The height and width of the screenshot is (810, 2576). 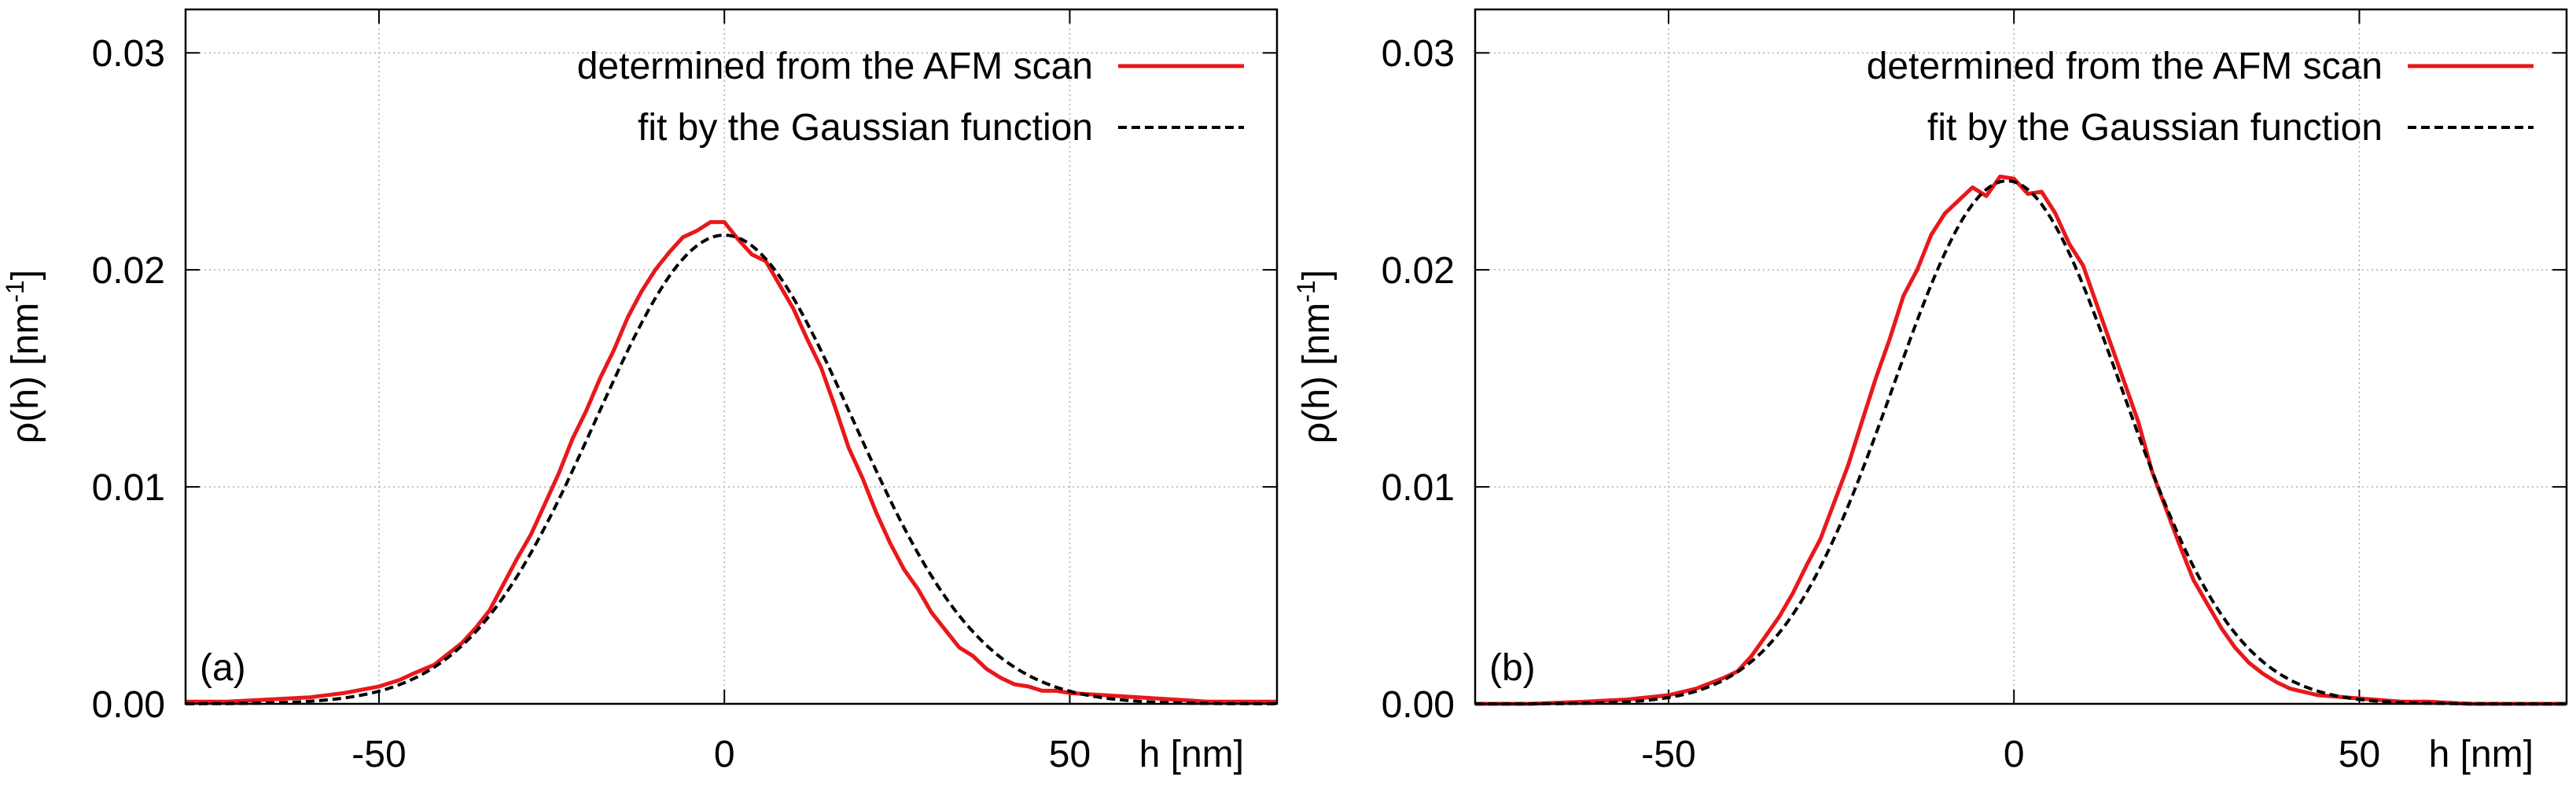 What do you see at coordinates (1512, 668) in the screenshot?
I see `panel-label: (b)` at bounding box center [1512, 668].